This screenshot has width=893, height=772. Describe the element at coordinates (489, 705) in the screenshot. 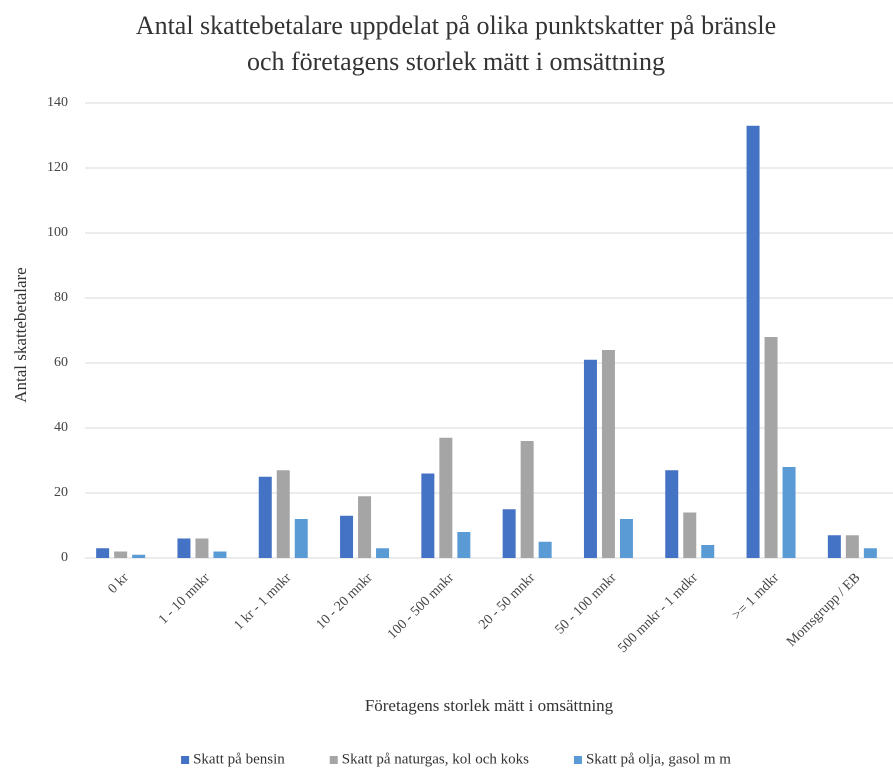

I see `x-axis-label: Företagens storlek mätt i omsättning` at that location.